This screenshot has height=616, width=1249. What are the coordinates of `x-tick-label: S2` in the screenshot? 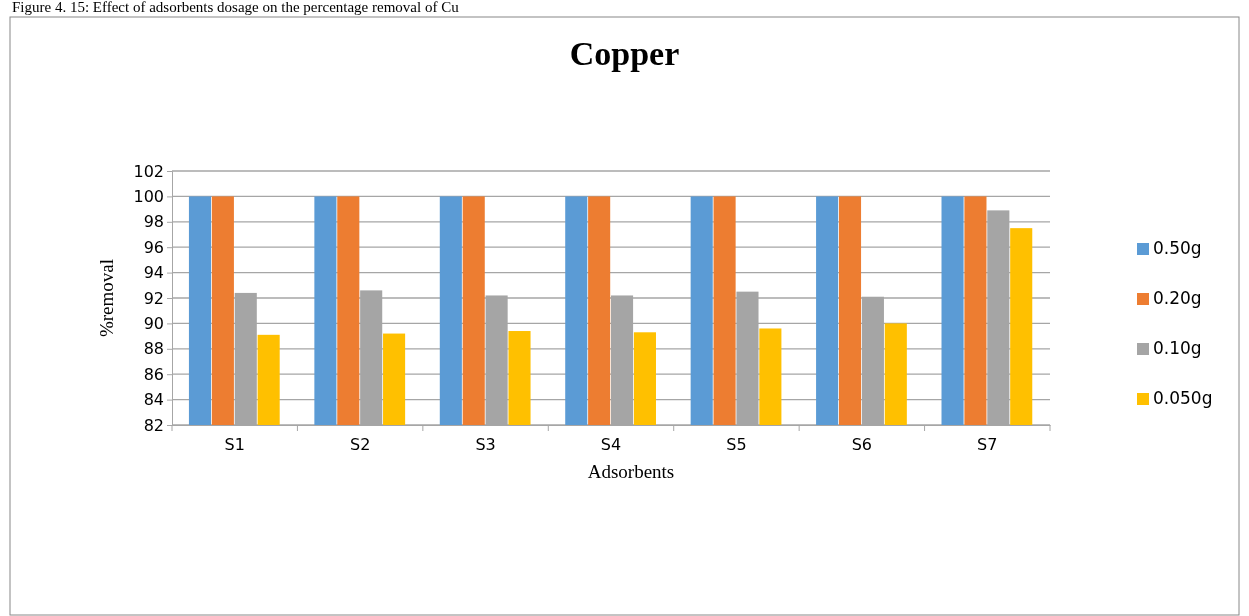 It's located at (360, 445).